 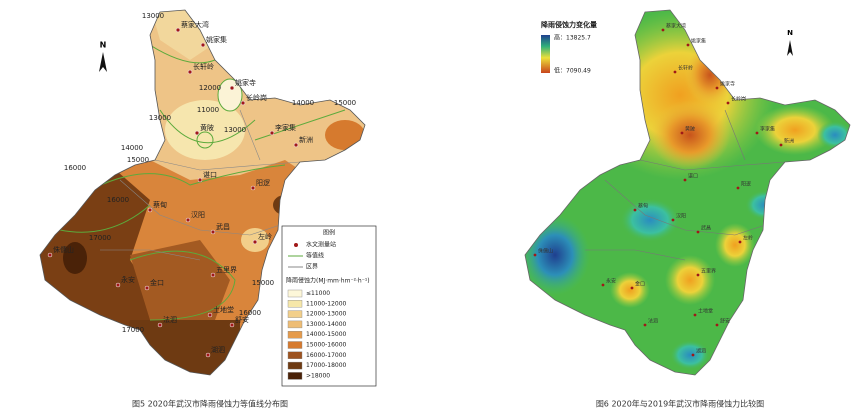 What do you see at coordinates (133, 330) in the screenshot?
I see `contour-label: 17000` at bounding box center [133, 330].